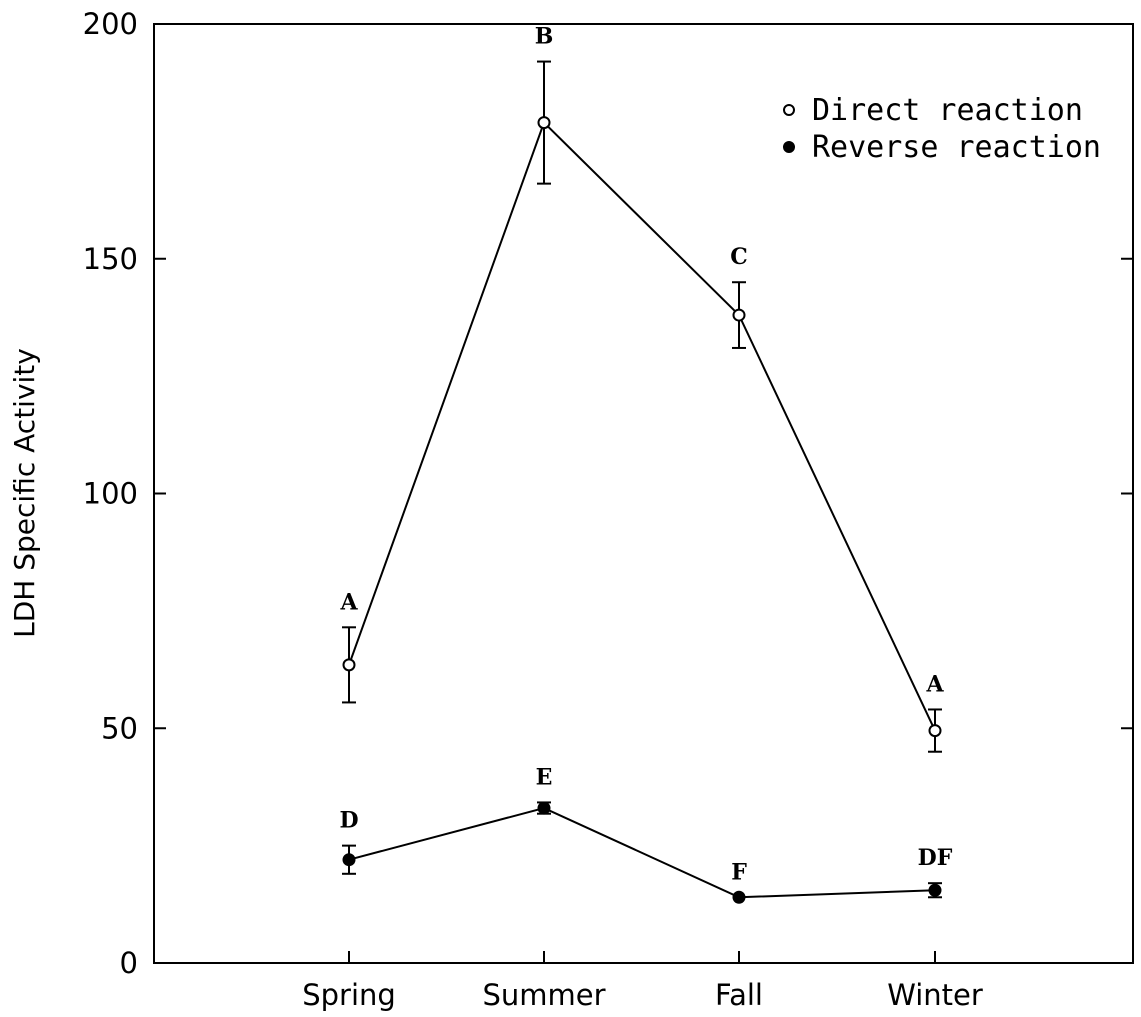 Image resolution: width=1141 pixels, height=1017 pixels. What do you see at coordinates (24, 493) in the screenshot?
I see `y-axis-title: LDH Specific Activity` at bounding box center [24, 493].